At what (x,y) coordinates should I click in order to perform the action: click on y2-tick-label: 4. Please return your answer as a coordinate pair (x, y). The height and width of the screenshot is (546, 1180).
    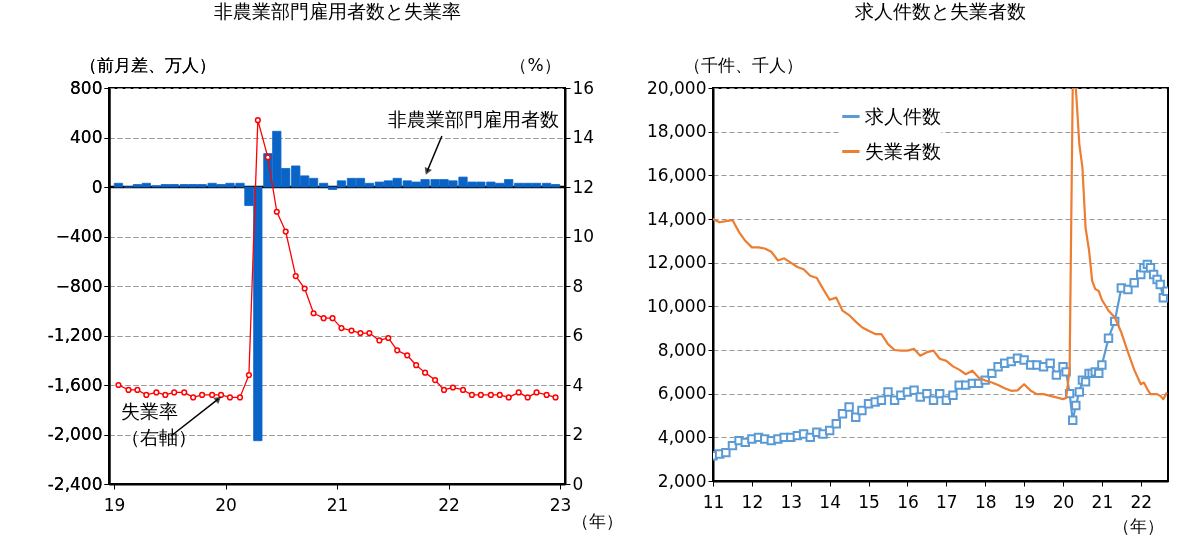
    Looking at the image, I should click on (578, 384).